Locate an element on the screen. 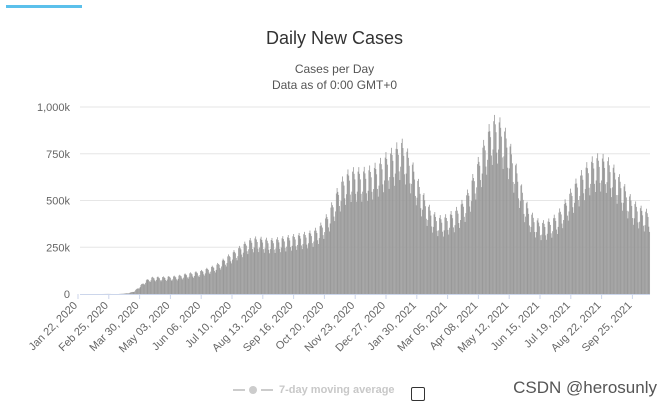 This screenshot has height=408, width=669. y-tick-label: 500k is located at coordinates (58, 202).